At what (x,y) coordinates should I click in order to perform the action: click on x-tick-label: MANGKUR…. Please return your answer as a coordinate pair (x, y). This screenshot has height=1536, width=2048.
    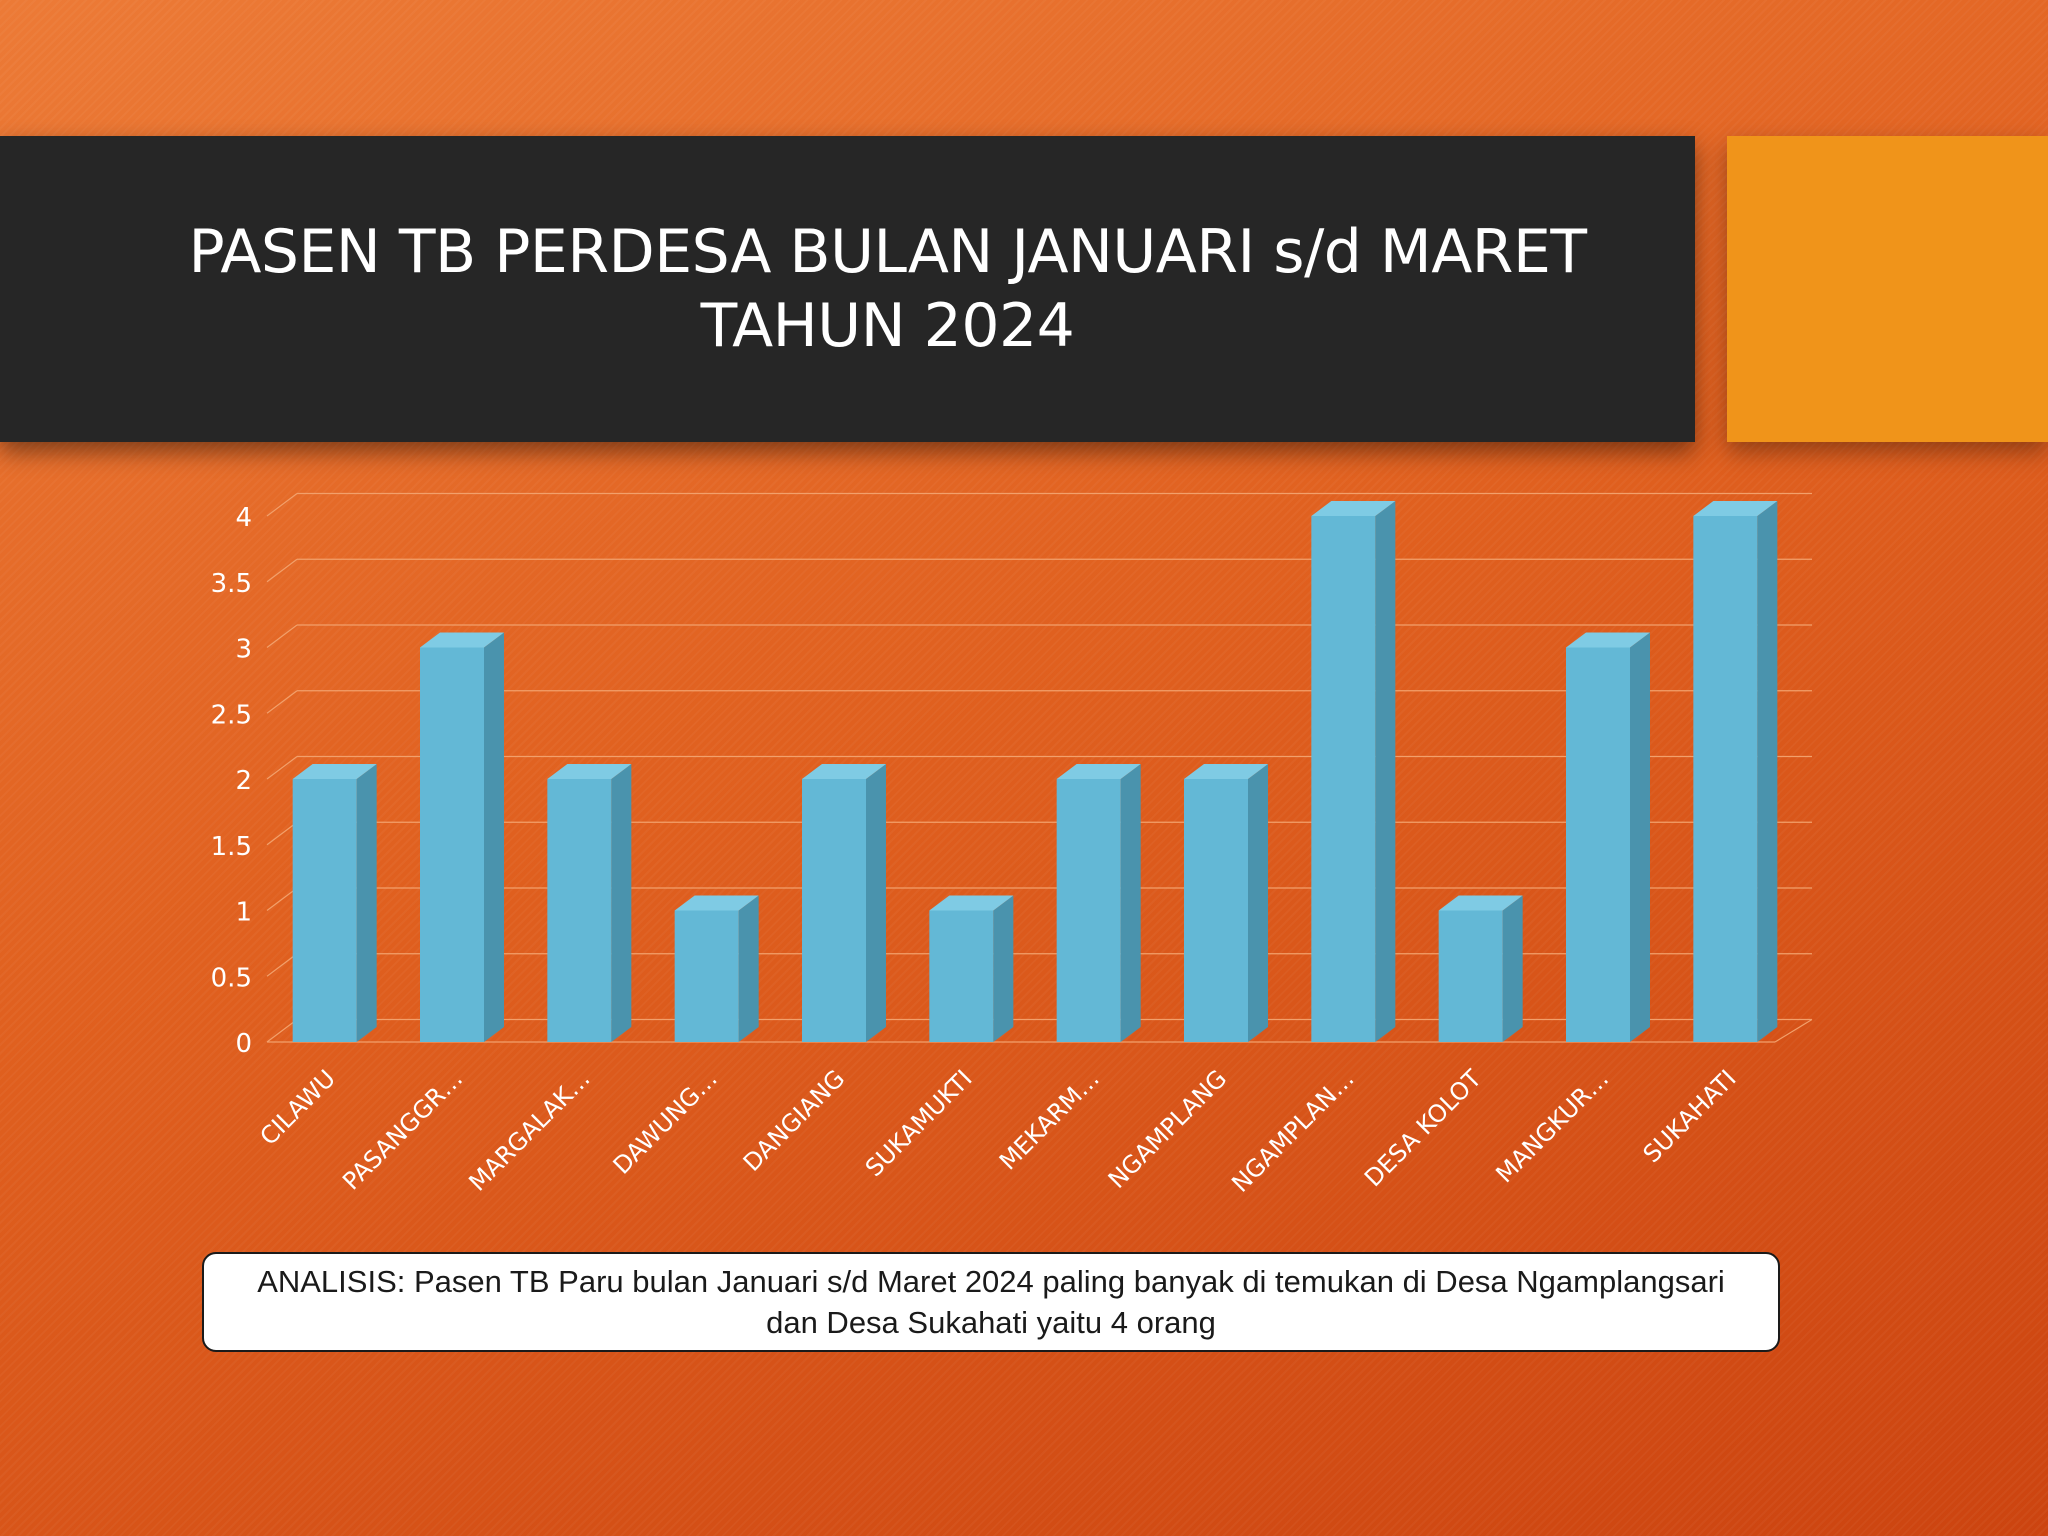
    Looking at the image, I should click on (1552, 1126).